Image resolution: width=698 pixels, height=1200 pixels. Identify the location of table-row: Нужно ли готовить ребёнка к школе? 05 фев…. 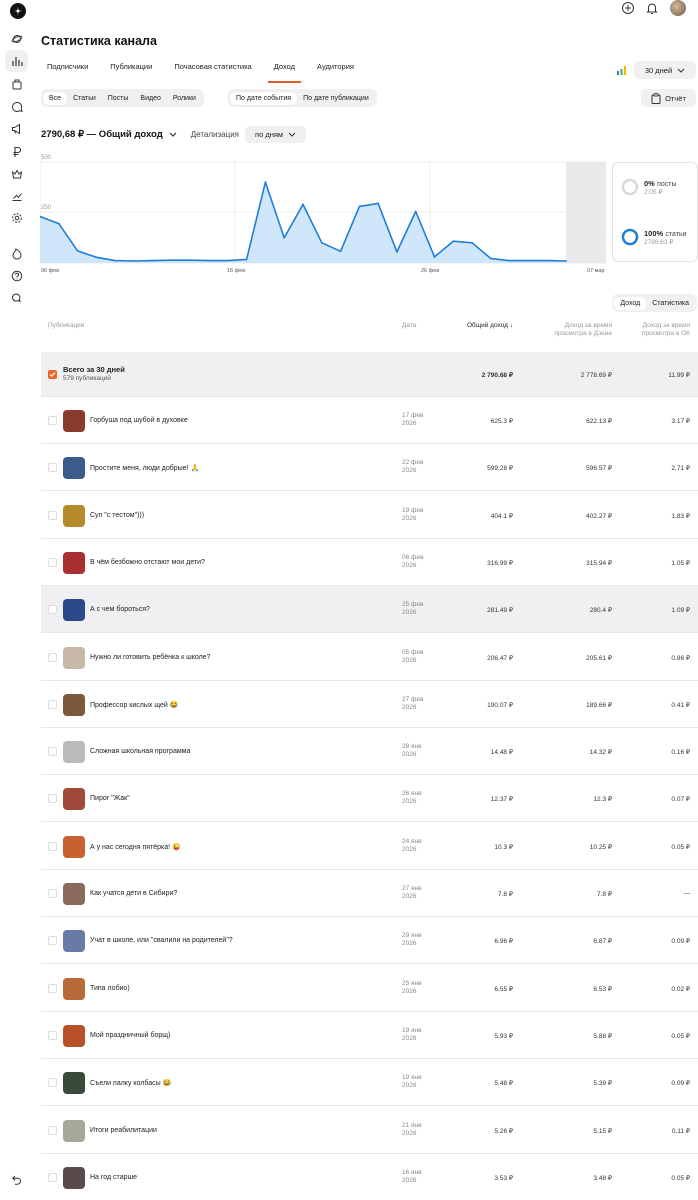
(369, 657).